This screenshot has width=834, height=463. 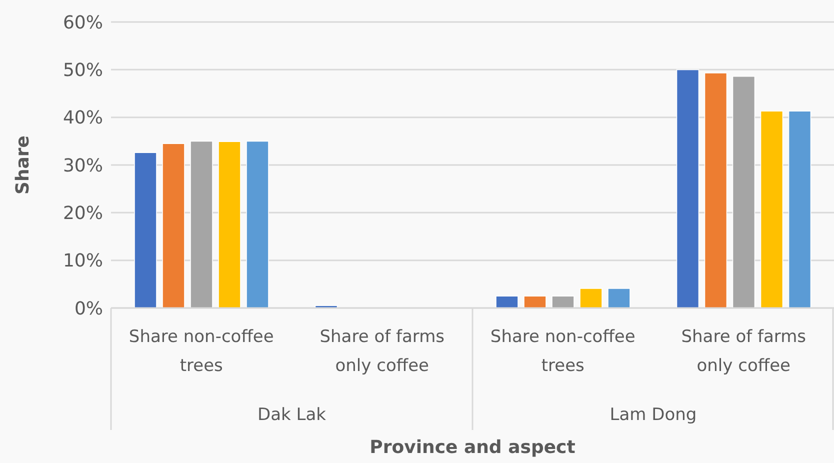 I want to click on y-tick-label: 20%, so click(x=82, y=213).